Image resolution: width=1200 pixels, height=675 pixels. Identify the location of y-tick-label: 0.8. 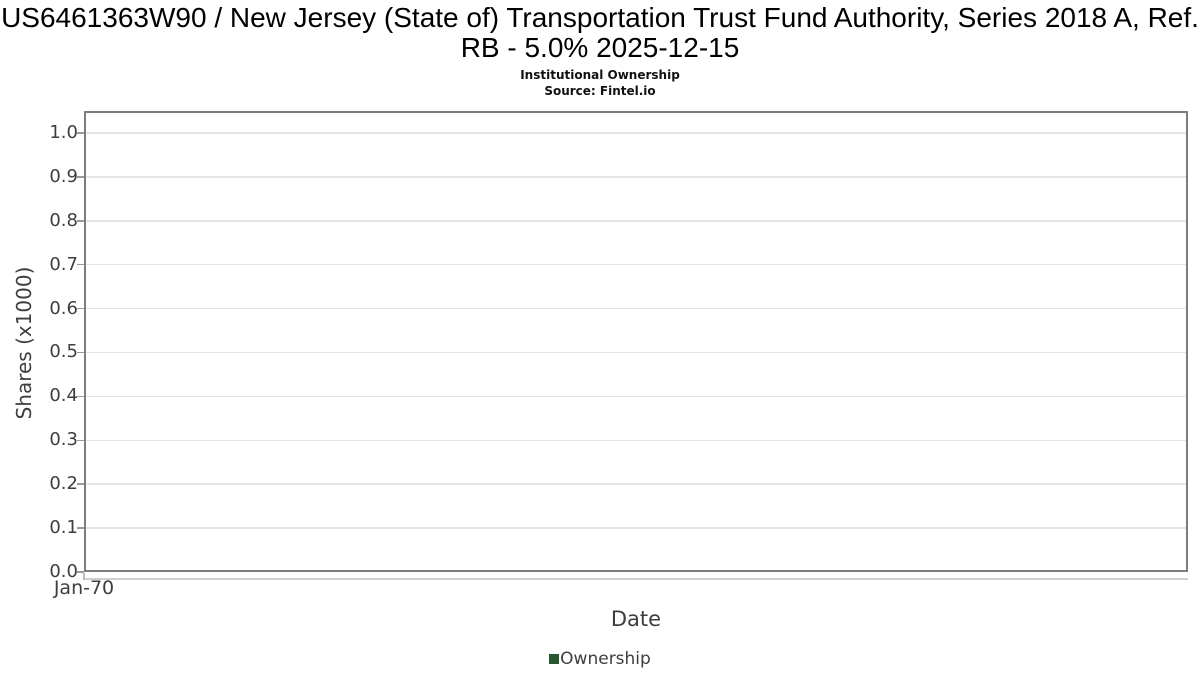
(63, 220).